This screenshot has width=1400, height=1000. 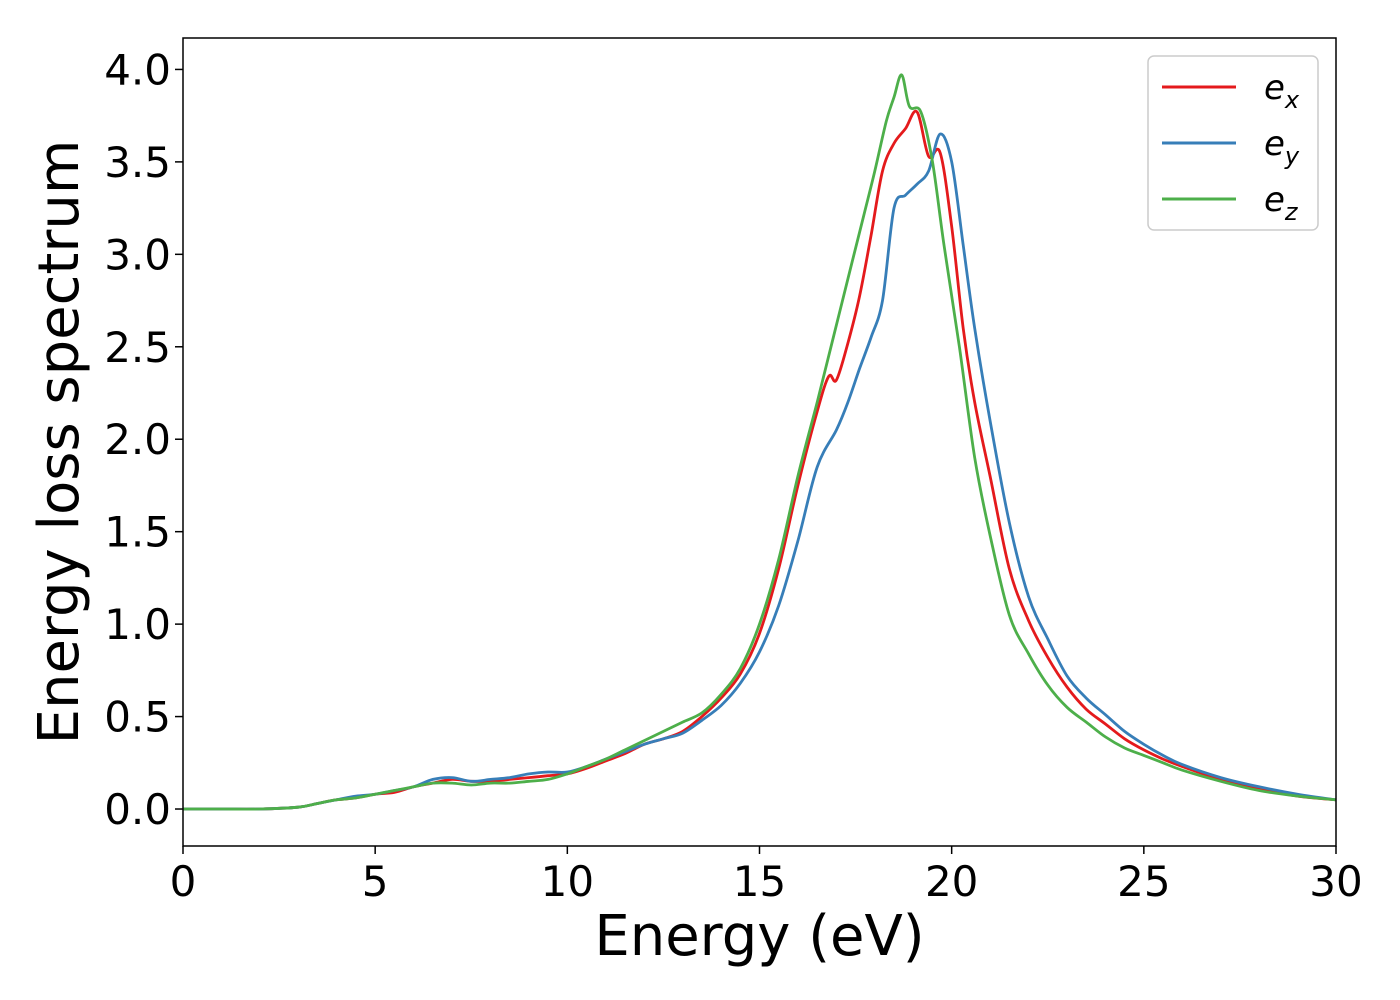 What do you see at coordinates (1281, 203) in the screenshot?
I see `legend-label: ez` at bounding box center [1281, 203].